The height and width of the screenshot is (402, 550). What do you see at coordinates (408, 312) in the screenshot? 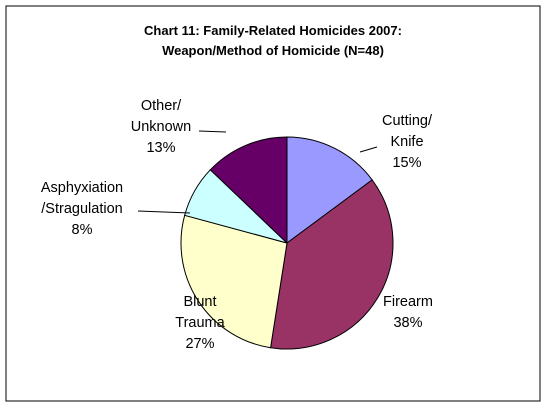
I see `slice-label: Firearm 38%` at bounding box center [408, 312].